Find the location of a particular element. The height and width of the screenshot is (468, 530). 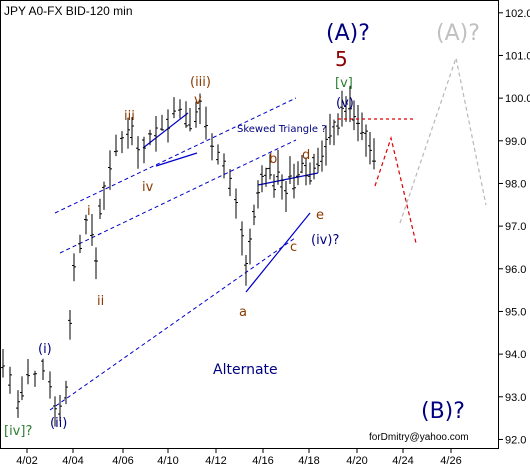

y-tick-label: 92.0 is located at coordinates (515, 440).